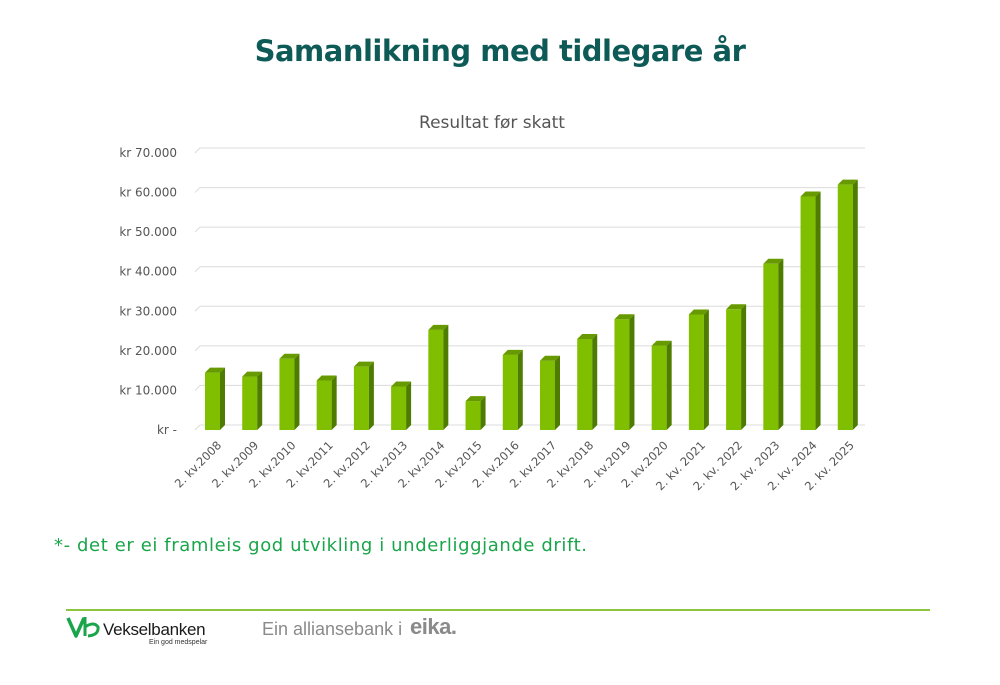 The height and width of the screenshot is (685, 1000). What do you see at coordinates (148, 193) in the screenshot?
I see `y-tick-label: kr 60.000` at bounding box center [148, 193].